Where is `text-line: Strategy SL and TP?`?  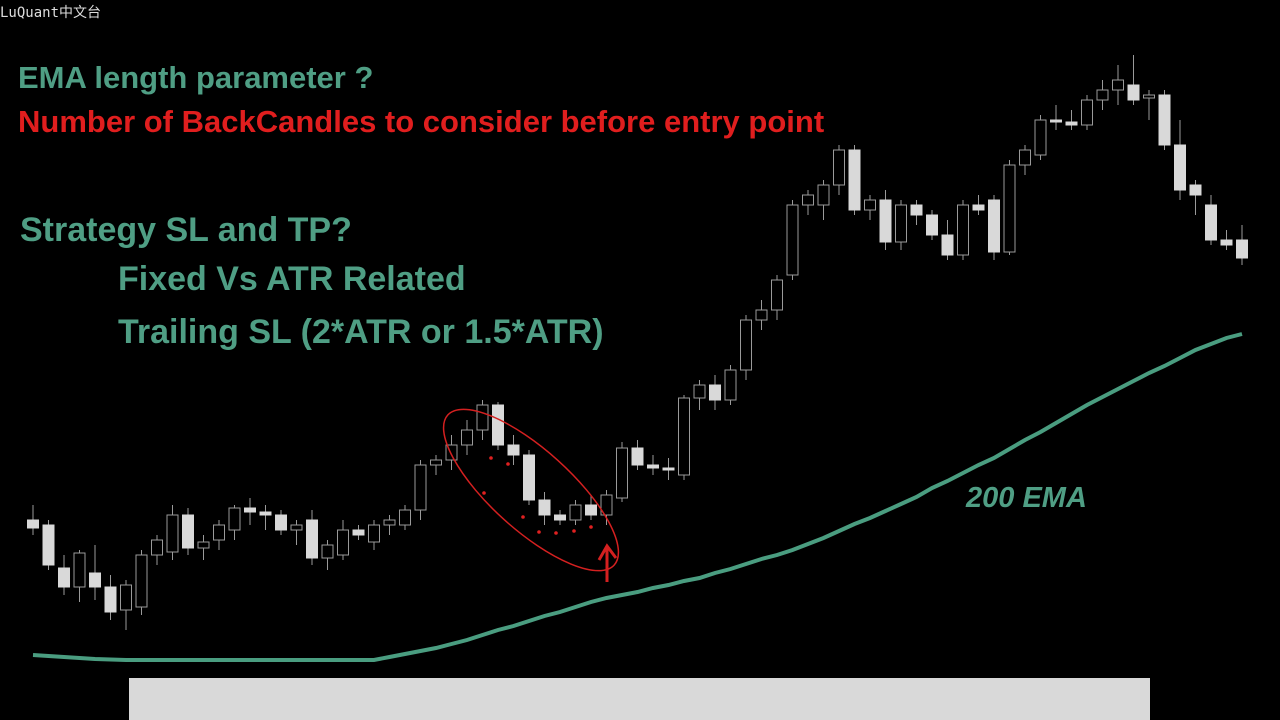
text-line: Strategy SL and TP? is located at coordinates (186, 230).